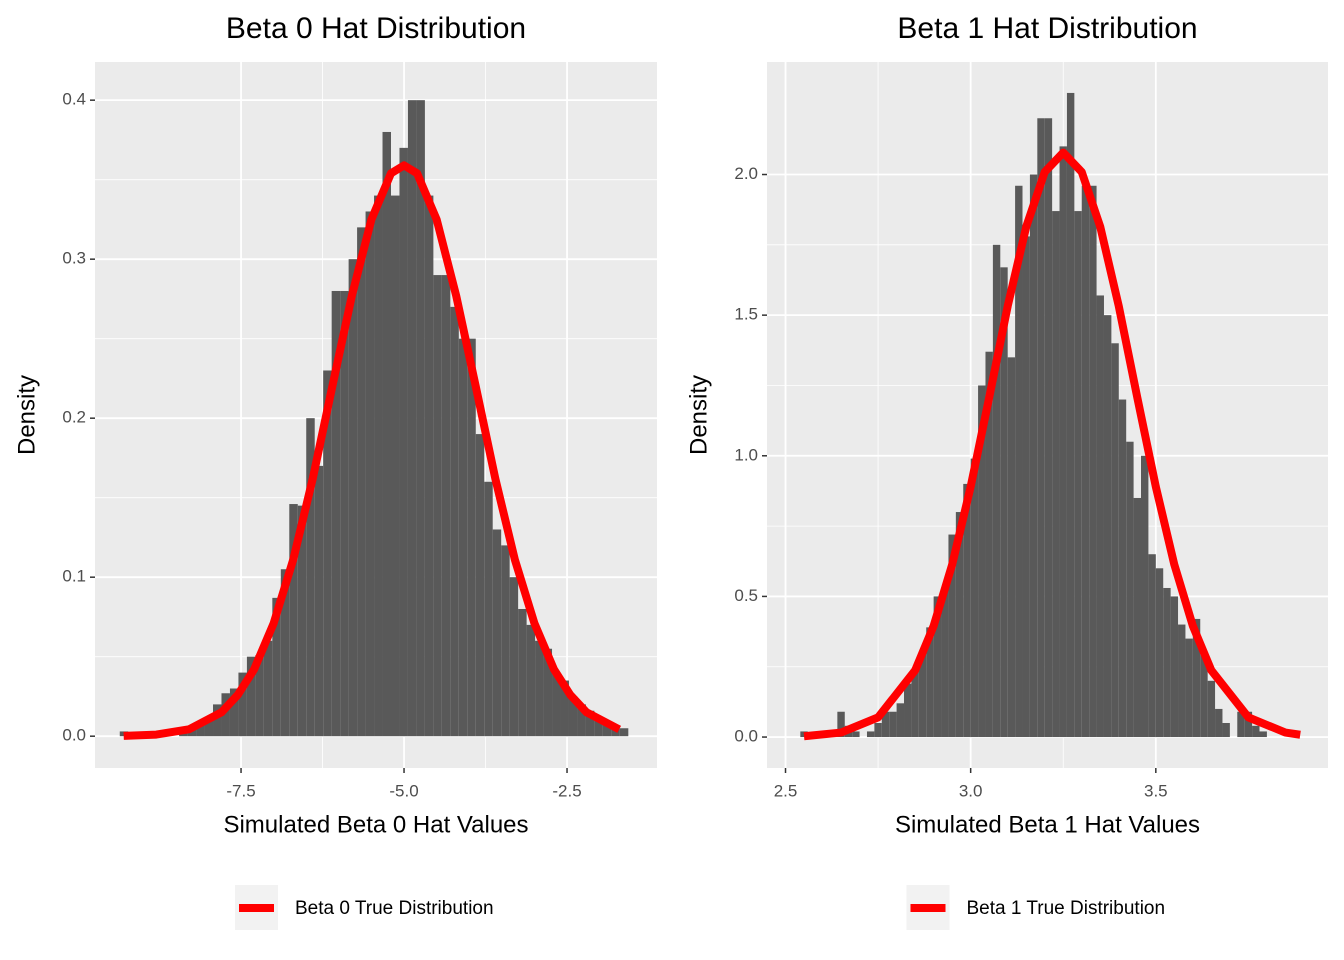  What do you see at coordinates (376, 28) in the screenshot?
I see `chart-title: Beta 0 Hat Distribution` at bounding box center [376, 28].